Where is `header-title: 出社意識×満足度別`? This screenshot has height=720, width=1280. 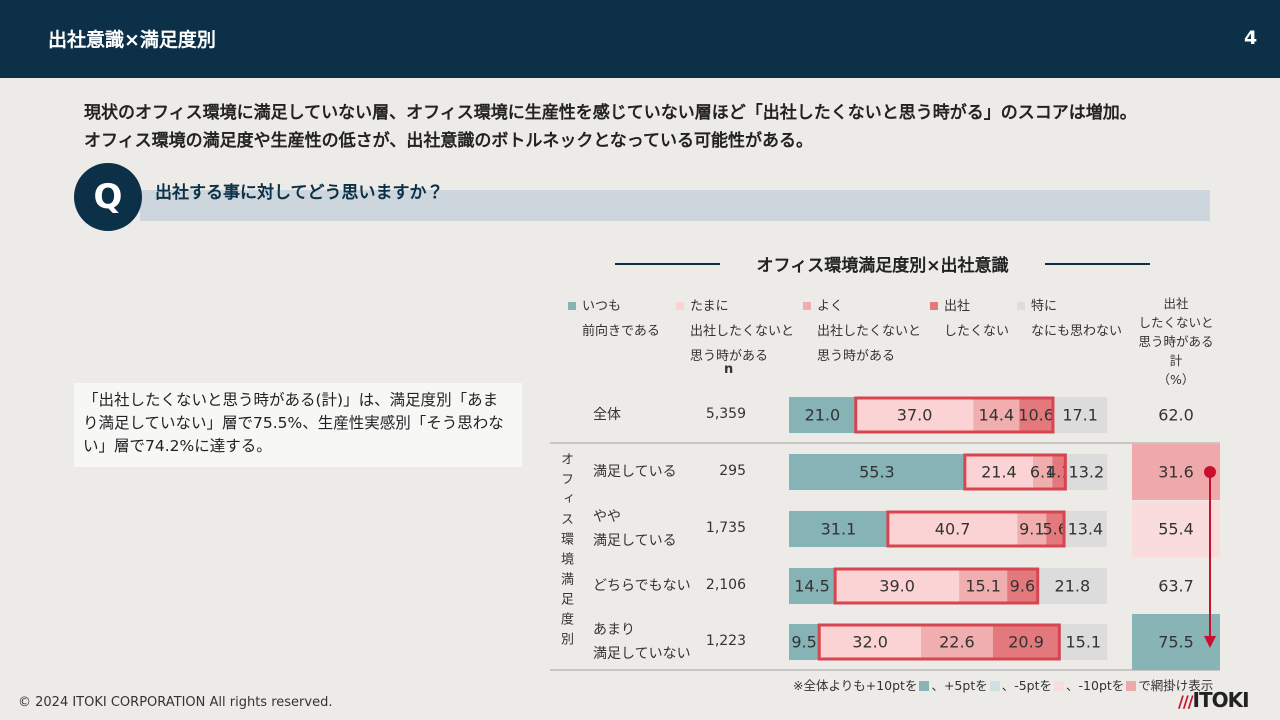
header-title: 出社意識×満足度別 is located at coordinates (132, 40).